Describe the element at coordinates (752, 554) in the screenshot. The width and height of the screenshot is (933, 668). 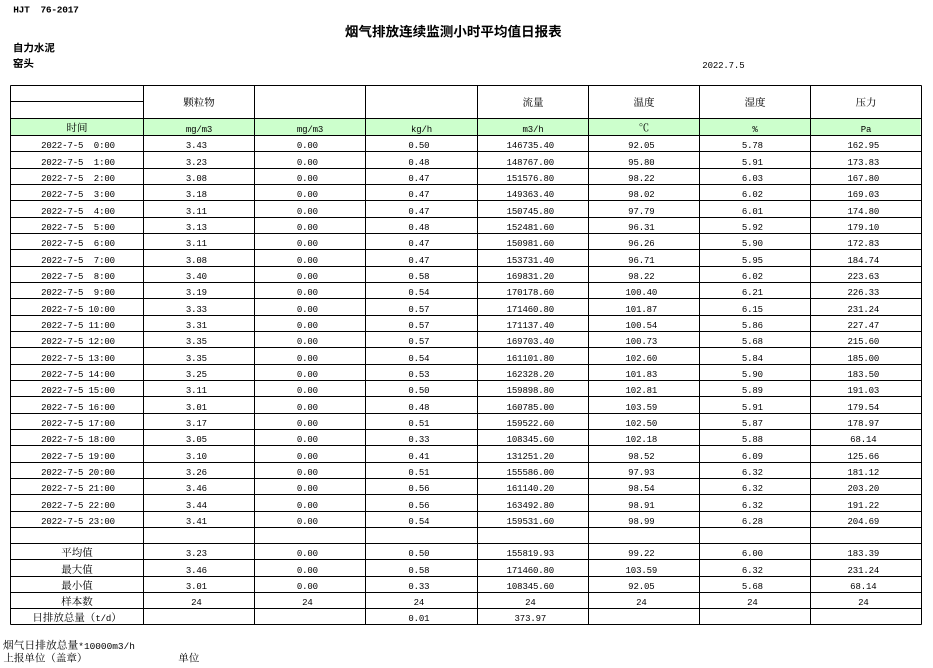
I see `svg-text: 6.00` at that location.